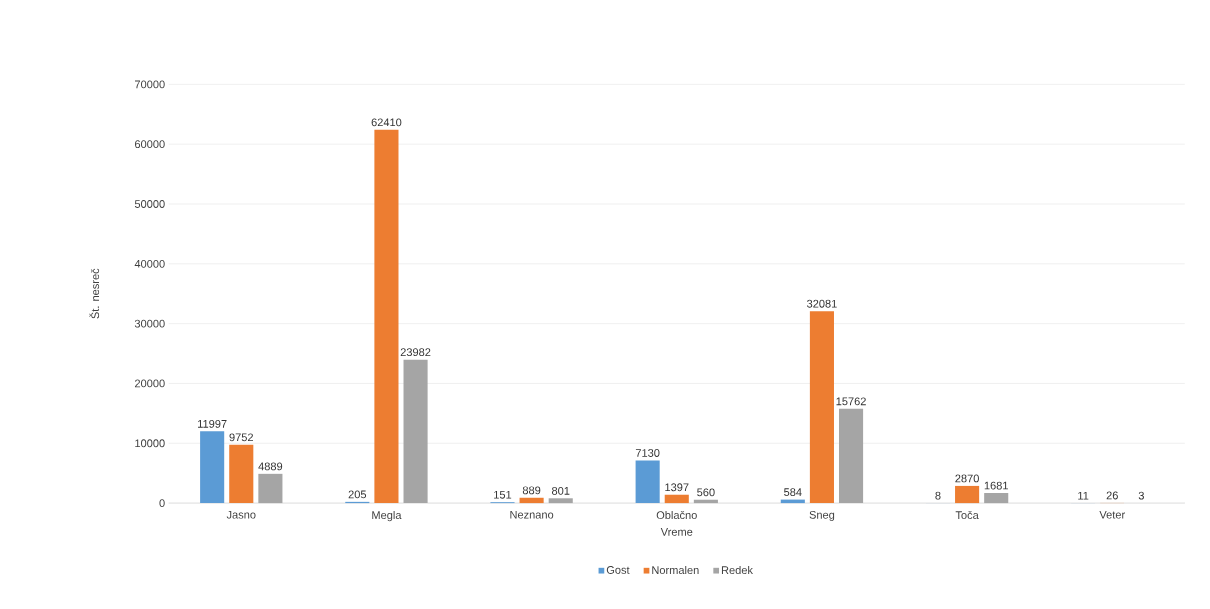  I want to click on x-tick-label: Toča, so click(967, 515).